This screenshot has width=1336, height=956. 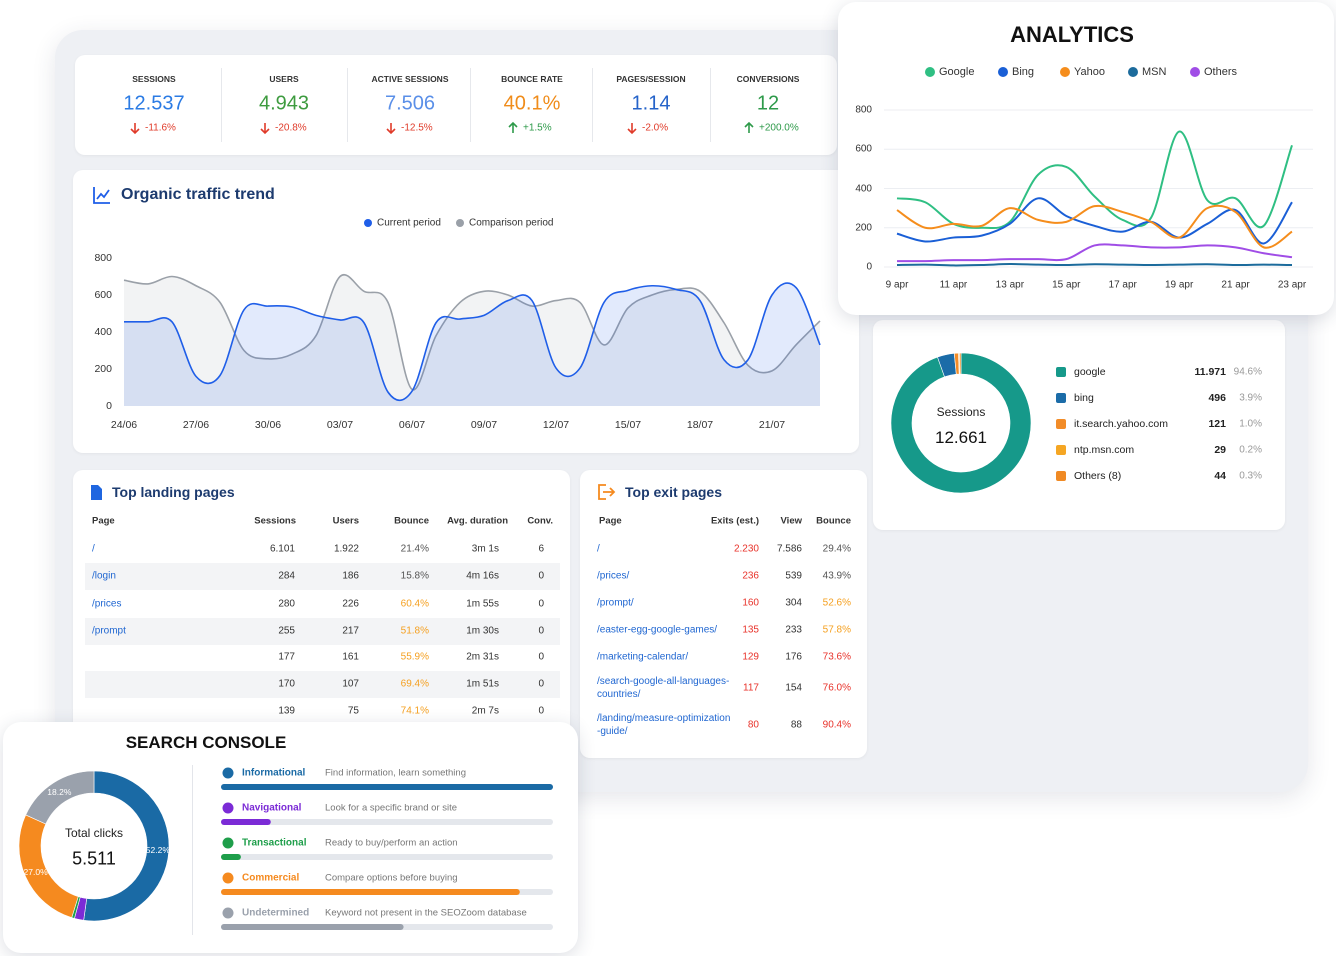 I want to click on intent-name: Transactional, so click(x=274, y=843).